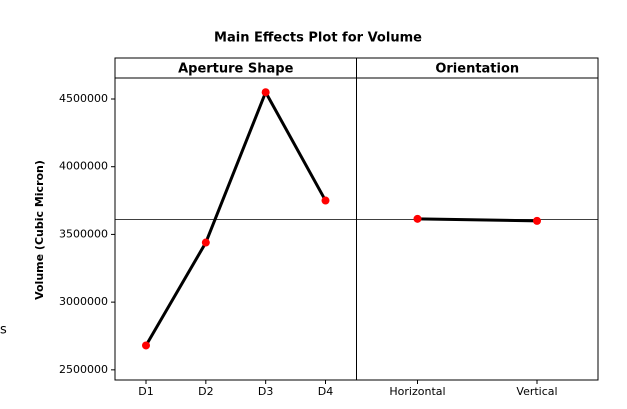  Describe the element at coordinates (83, 166) in the screenshot. I see `y-tick-label: 4000000` at that location.